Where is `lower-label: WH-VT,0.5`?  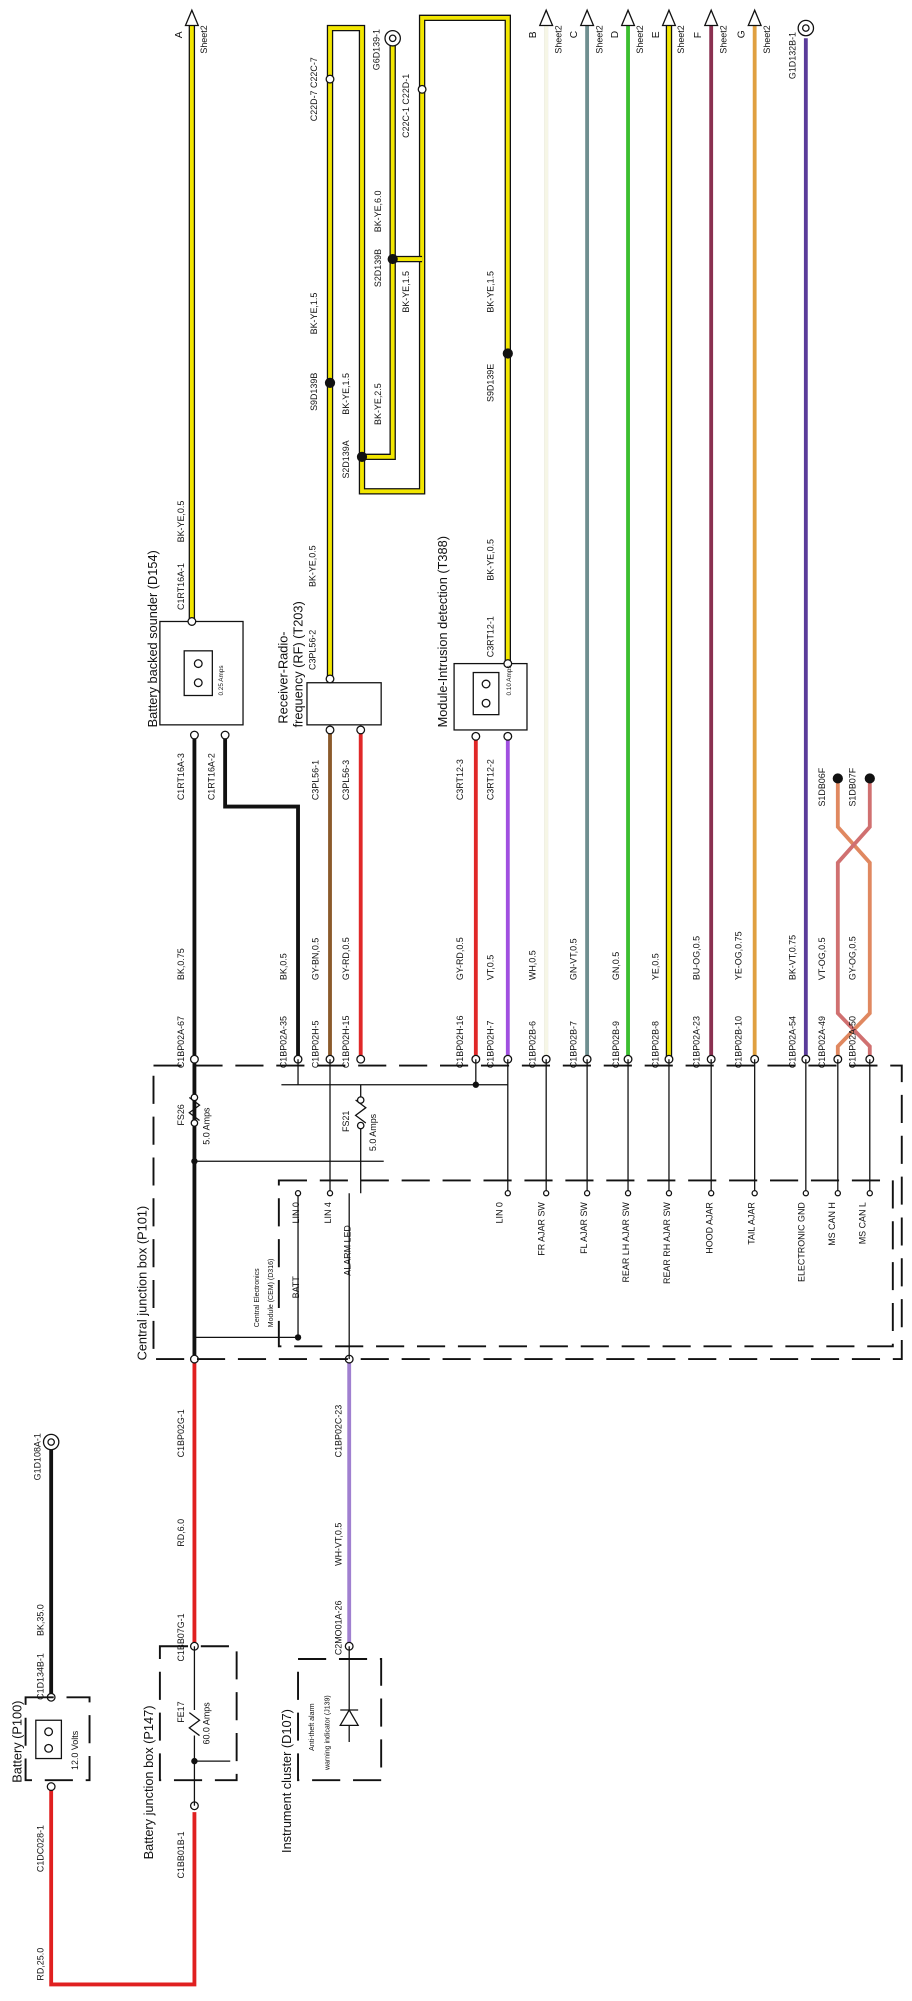
lower-label: WH-VT,0.5 is located at coordinates (338, 1544).